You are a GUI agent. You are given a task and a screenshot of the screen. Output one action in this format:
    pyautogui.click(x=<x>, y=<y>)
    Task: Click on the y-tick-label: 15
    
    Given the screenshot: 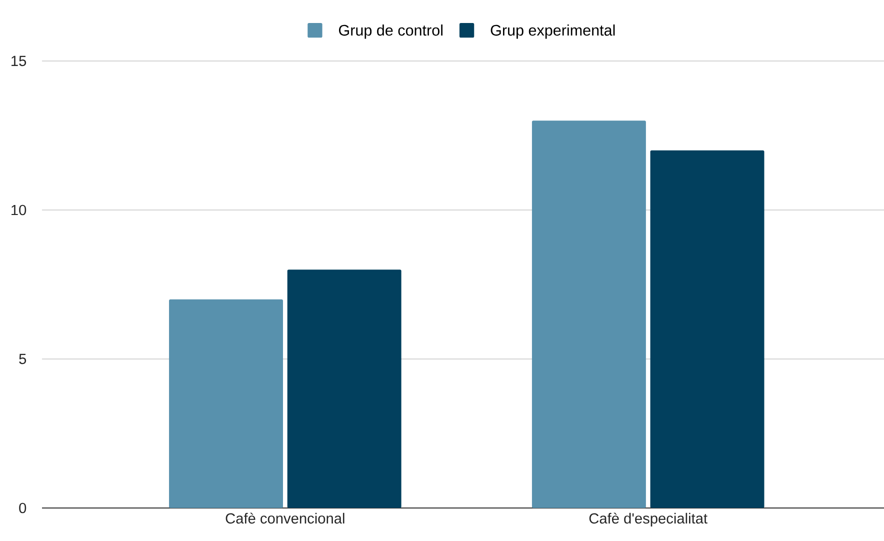 What is the action you would take?
    pyautogui.click(x=19, y=61)
    